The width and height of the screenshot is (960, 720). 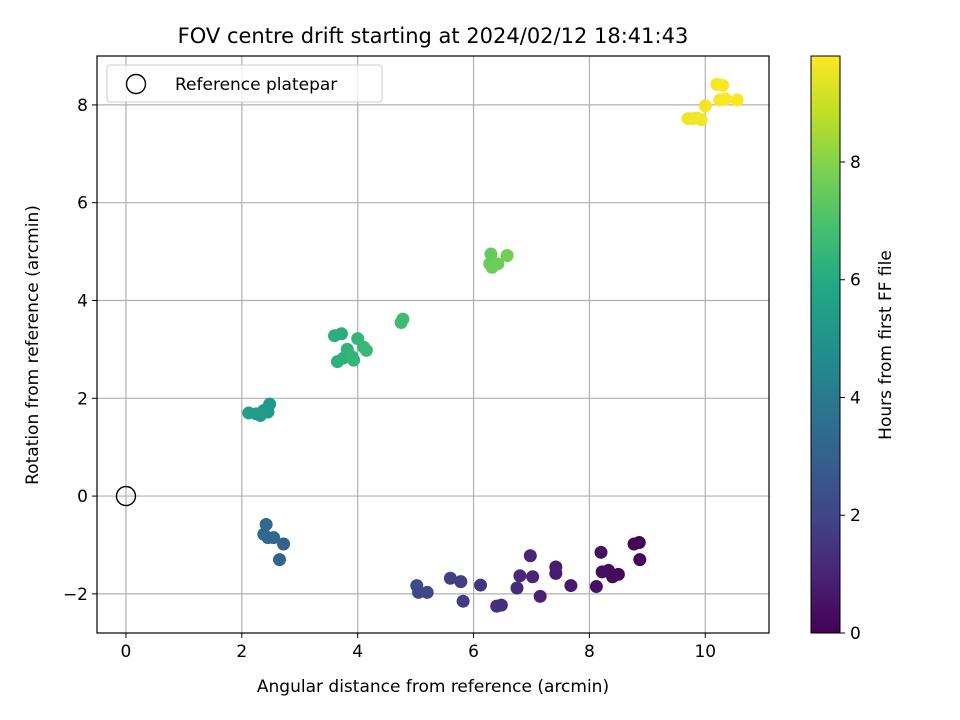 What do you see at coordinates (855, 516) in the screenshot?
I see `colorbar-tick-label: 2` at bounding box center [855, 516].